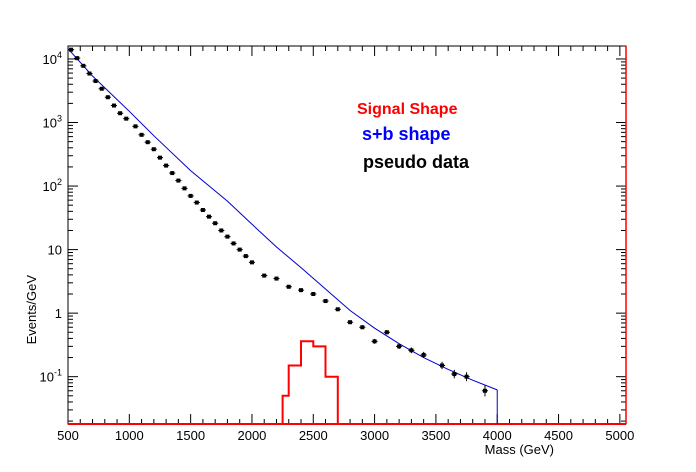  What do you see at coordinates (558, 435) in the screenshot?
I see `x-tick-label: 4500` at bounding box center [558, 435].